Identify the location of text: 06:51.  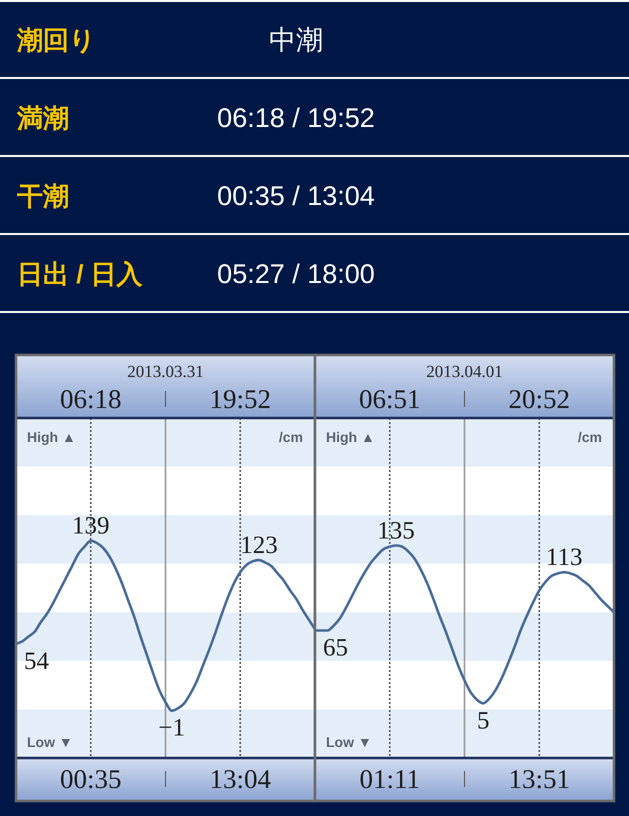
(389, 399).